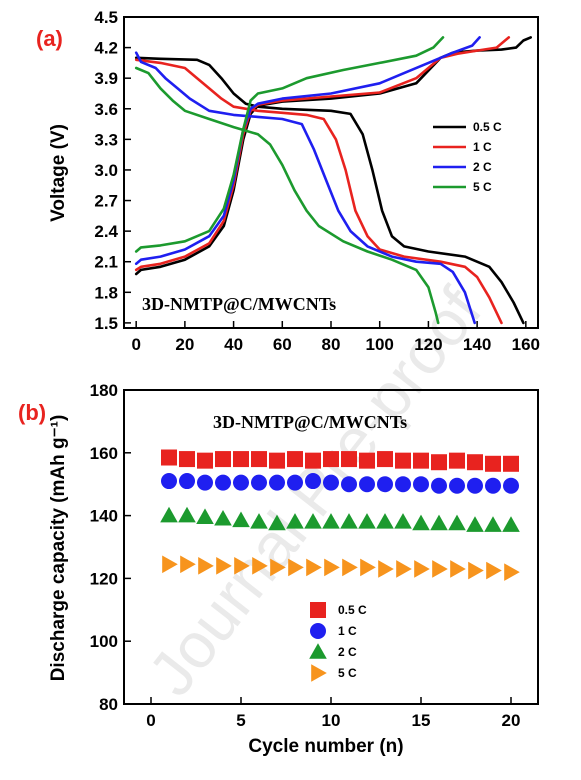 Image resolution: width=581 pixels, height=780 pixels. I want to click on panel-a-ytick-label: 4.2, so click(106, 48).